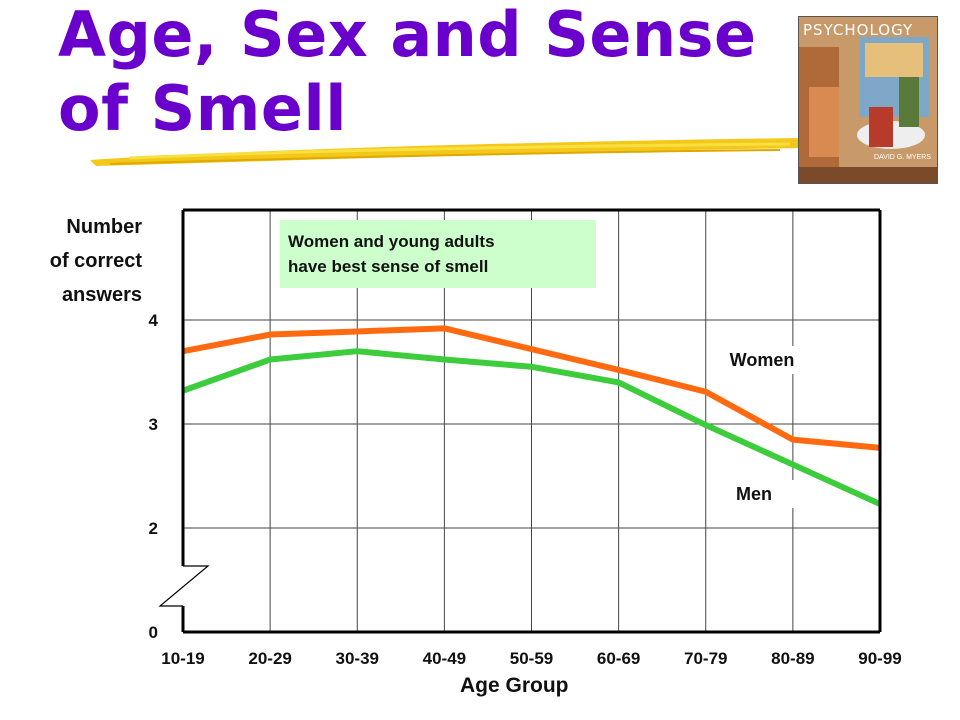 The width and height of the screenshot is (960, 720). Describe the element at coordinates (531, 658) in the screenshot. I see `x-tick-label: 50-59` at that location.